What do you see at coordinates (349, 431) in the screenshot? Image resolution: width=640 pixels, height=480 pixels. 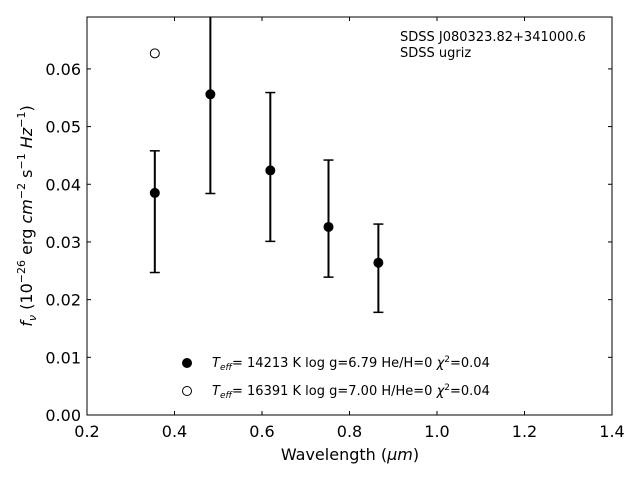 I see `x-tick-label: 0.8` at bounding box center [349, 431].